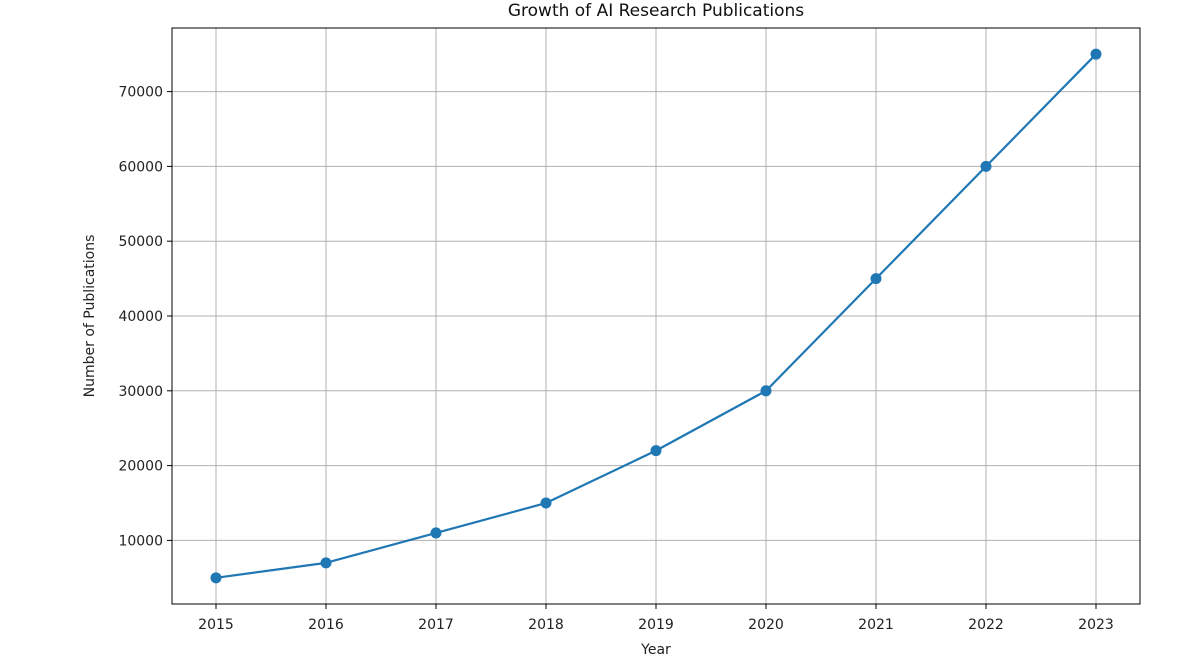 The image size is (1193, 670). I want to click on x-axis-ticks: 2015 2016 2017 2018 2019 2020 2021 2022 2023, so click(656, 618).